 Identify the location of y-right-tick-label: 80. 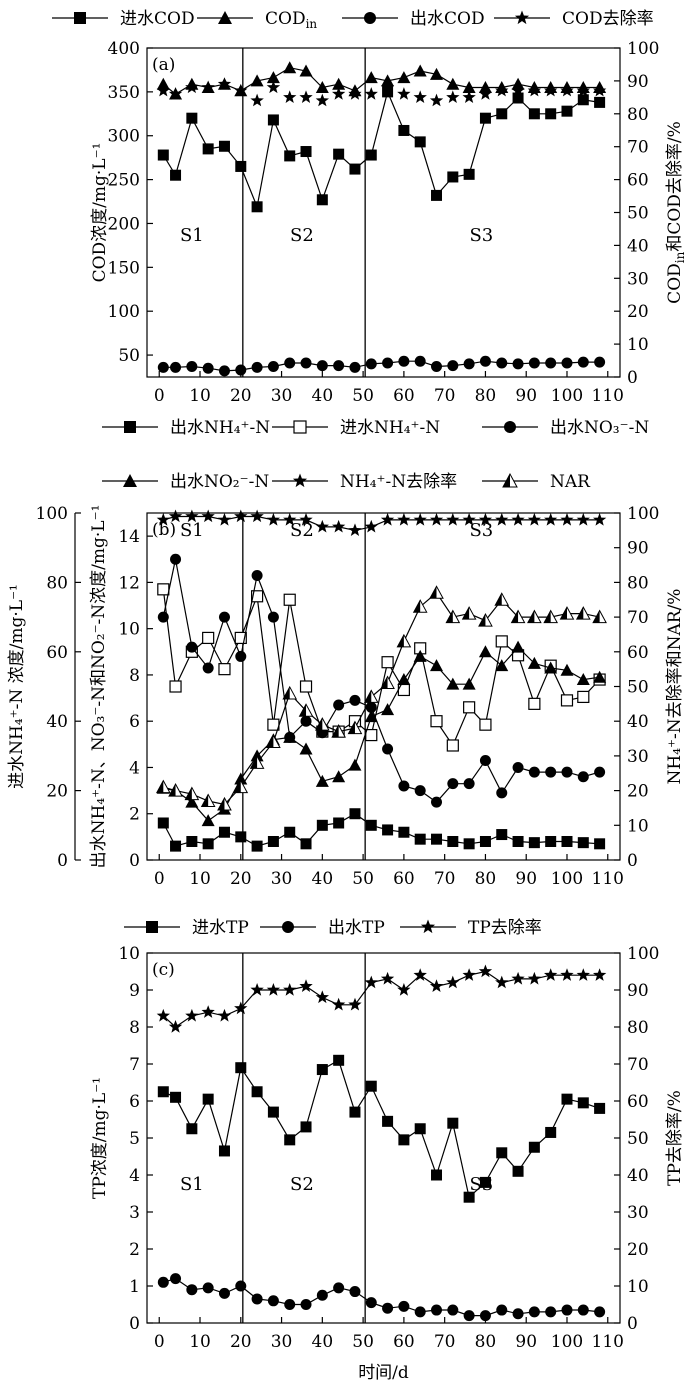
(638, 1028).